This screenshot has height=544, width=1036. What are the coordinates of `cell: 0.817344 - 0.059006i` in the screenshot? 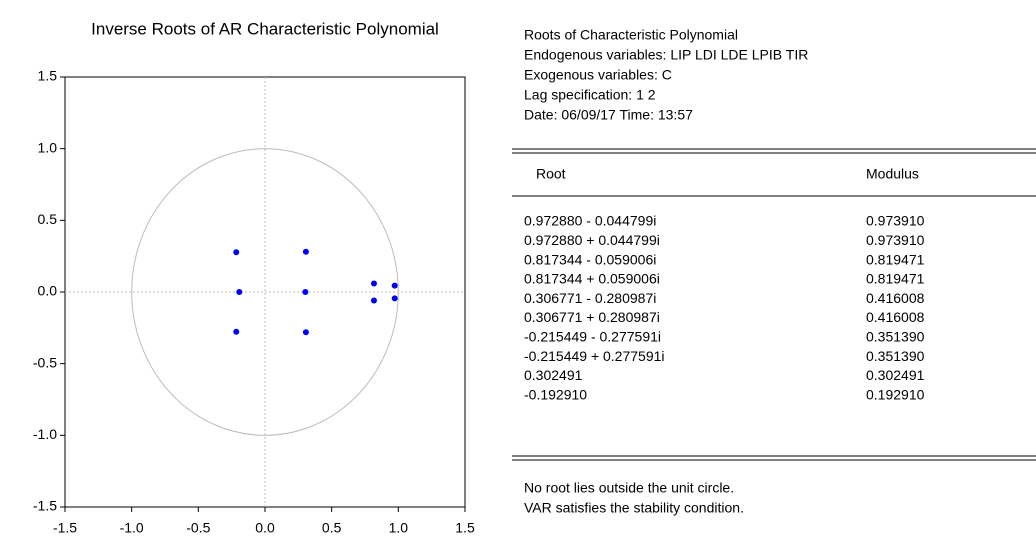 It's located at (590, 259).